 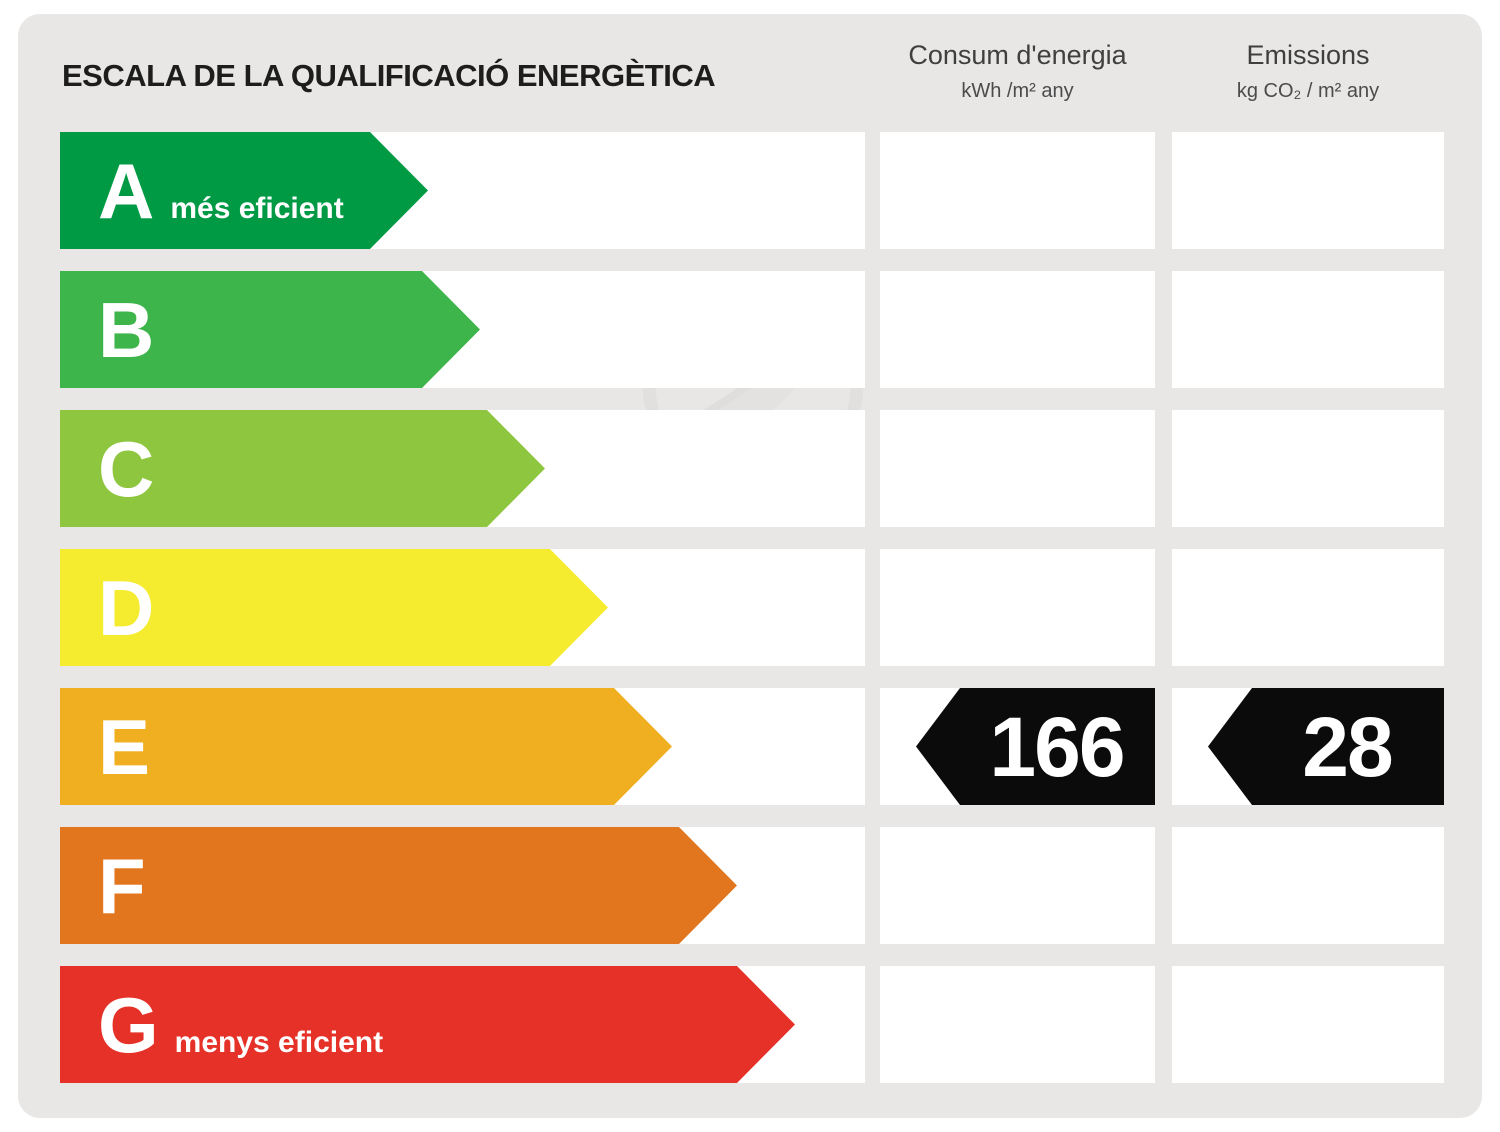 I want to click on rating-arrow-e-text: E, so click(x=124, y=747).